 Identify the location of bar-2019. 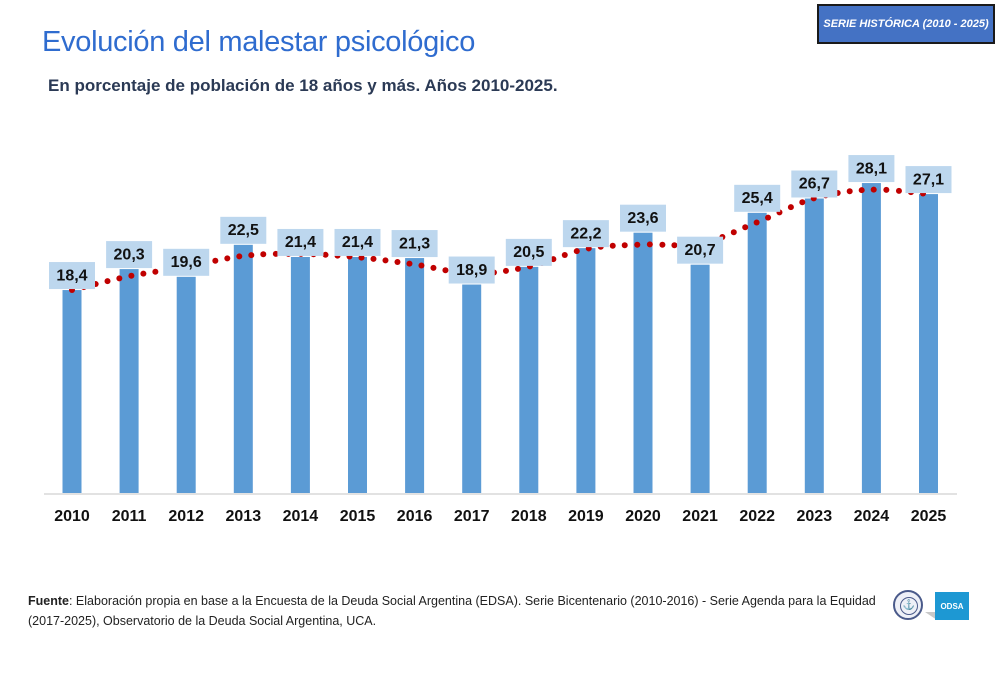
(586, 370).